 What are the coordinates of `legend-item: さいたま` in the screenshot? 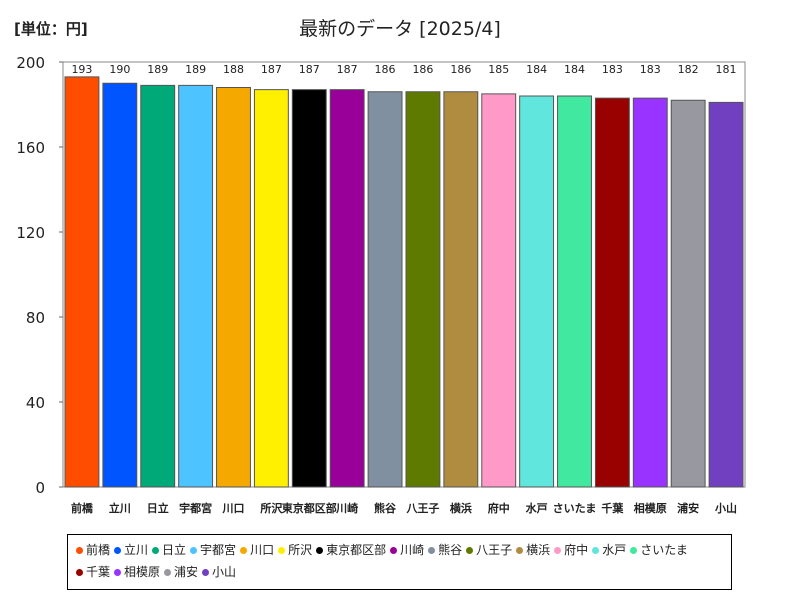 It's located at (659, 550).